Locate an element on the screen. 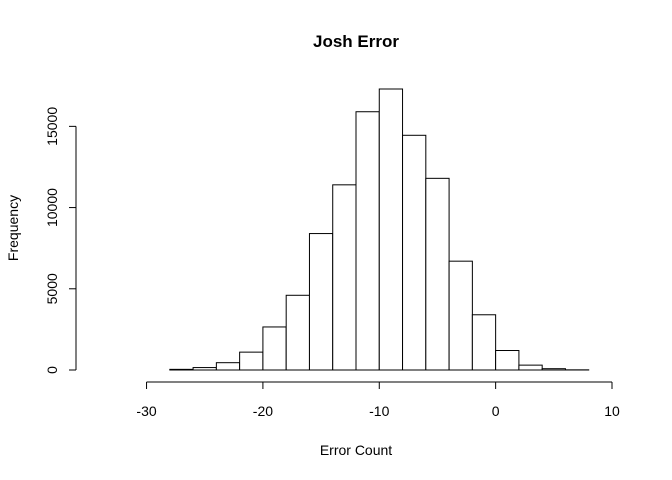  chart-title: Josh Error is located at coordinates (356, 41).